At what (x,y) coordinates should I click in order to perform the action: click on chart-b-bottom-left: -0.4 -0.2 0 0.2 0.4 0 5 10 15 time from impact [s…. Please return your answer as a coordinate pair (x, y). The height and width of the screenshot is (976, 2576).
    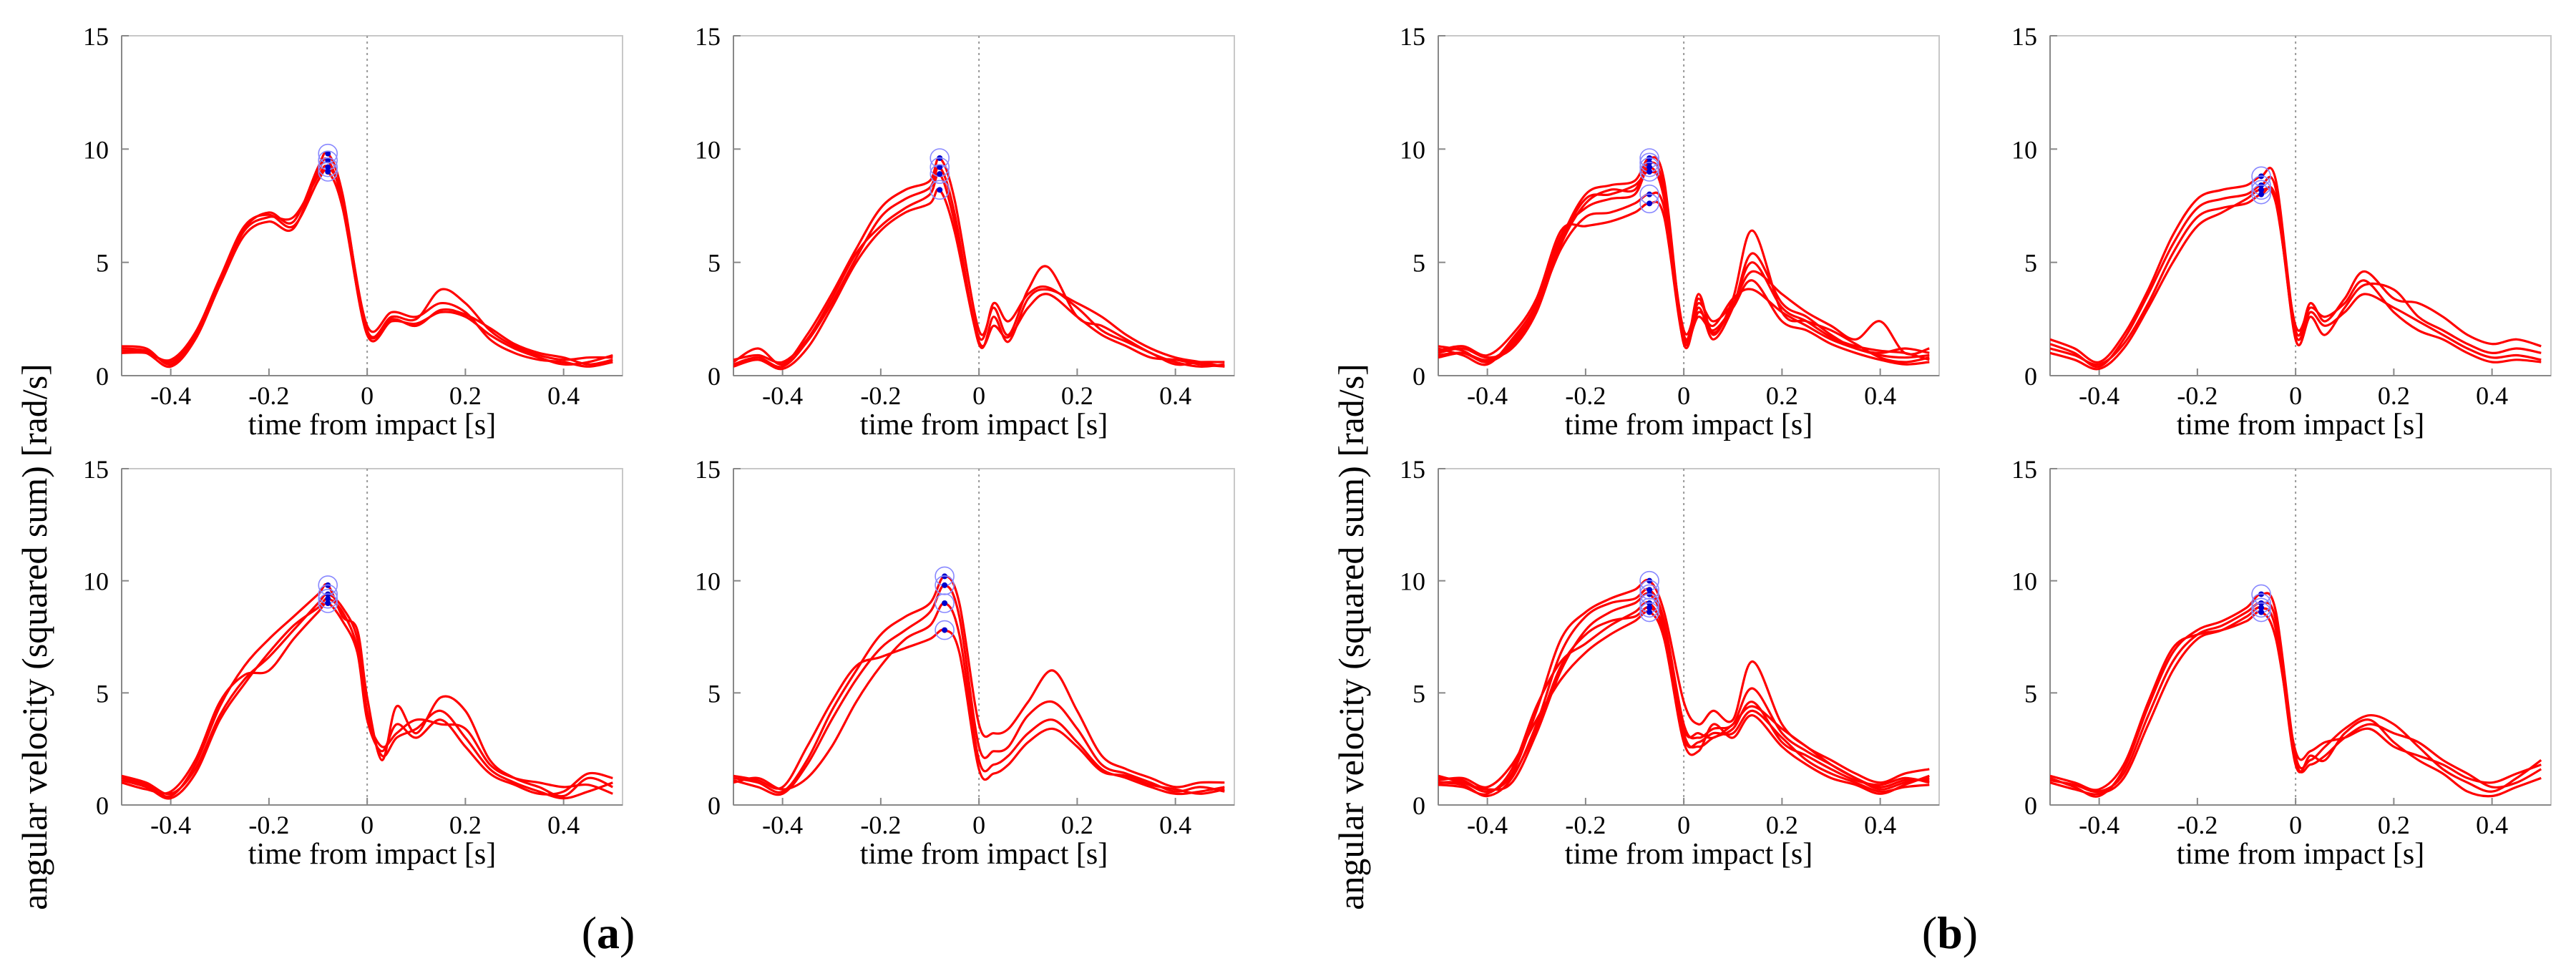
    Looking at the image, I should click on (1635, 636).